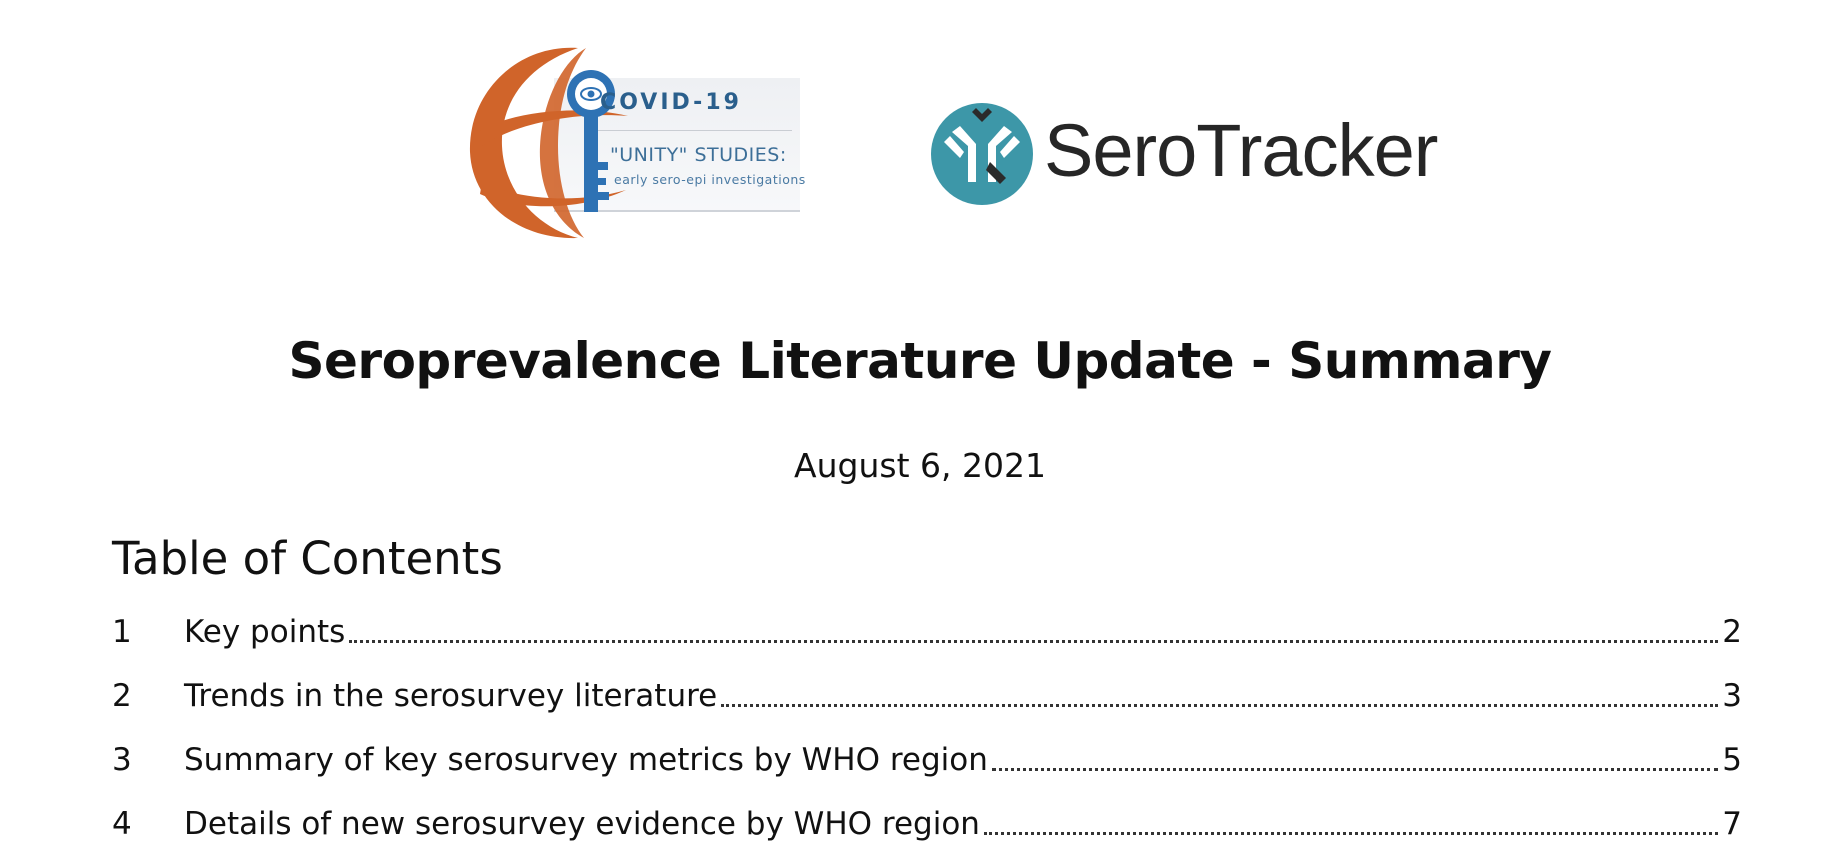  What do you see at coordinates (1240, 150) in the screenshot?
I see `serotracker-wordmark: SeroTracker` at bounding box center [1240, 150].